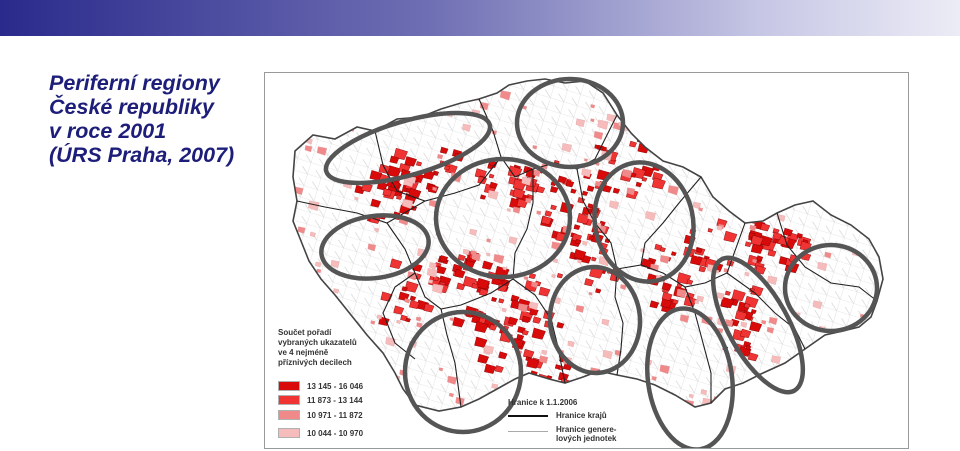 Image resolution: width=960 pixels, height=451 pixels. I want to click on title-line-3: v roce 2001, so click(108, 131).